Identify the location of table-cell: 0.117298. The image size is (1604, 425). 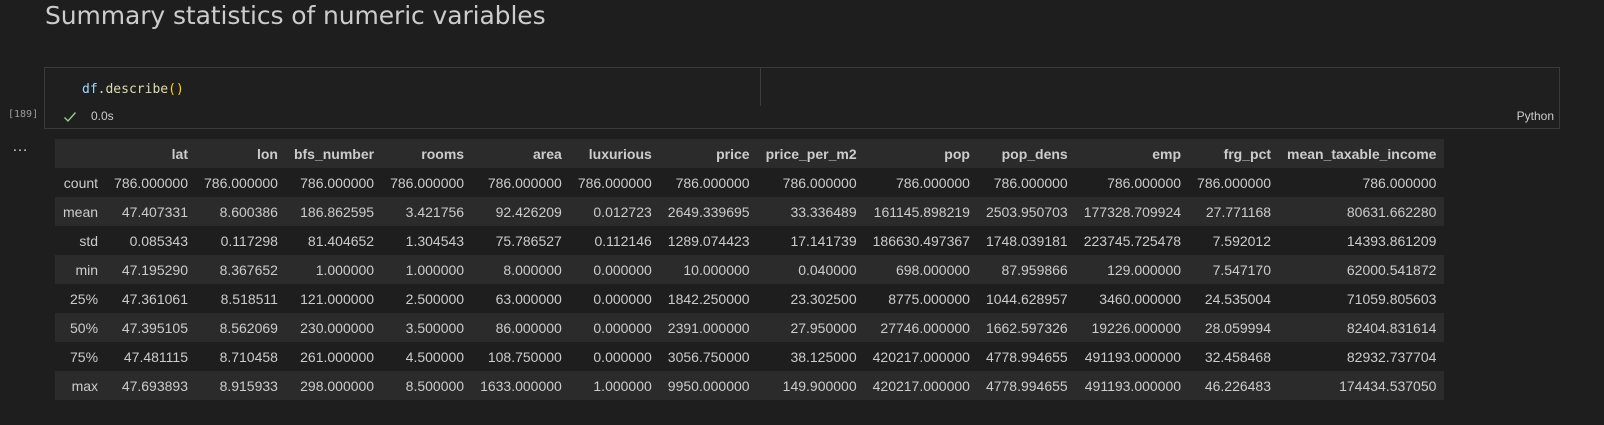
(249, 240).